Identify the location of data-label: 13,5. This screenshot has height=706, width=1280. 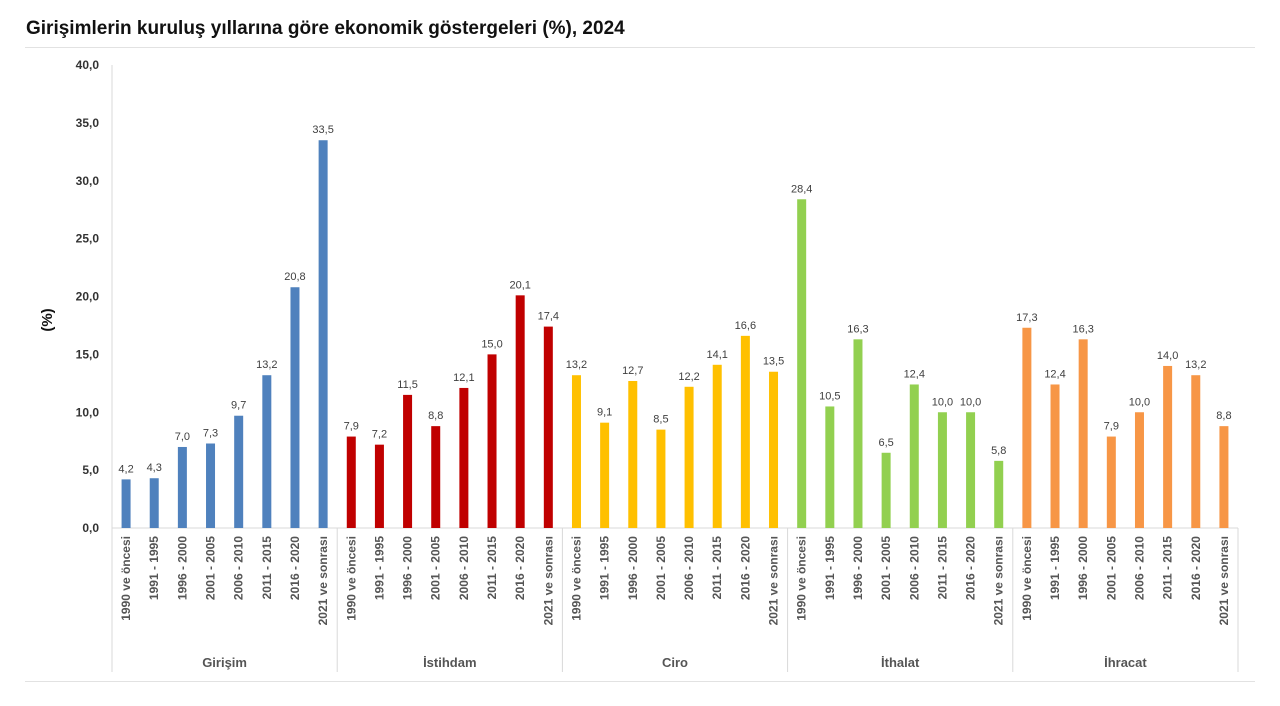
(773, 362).